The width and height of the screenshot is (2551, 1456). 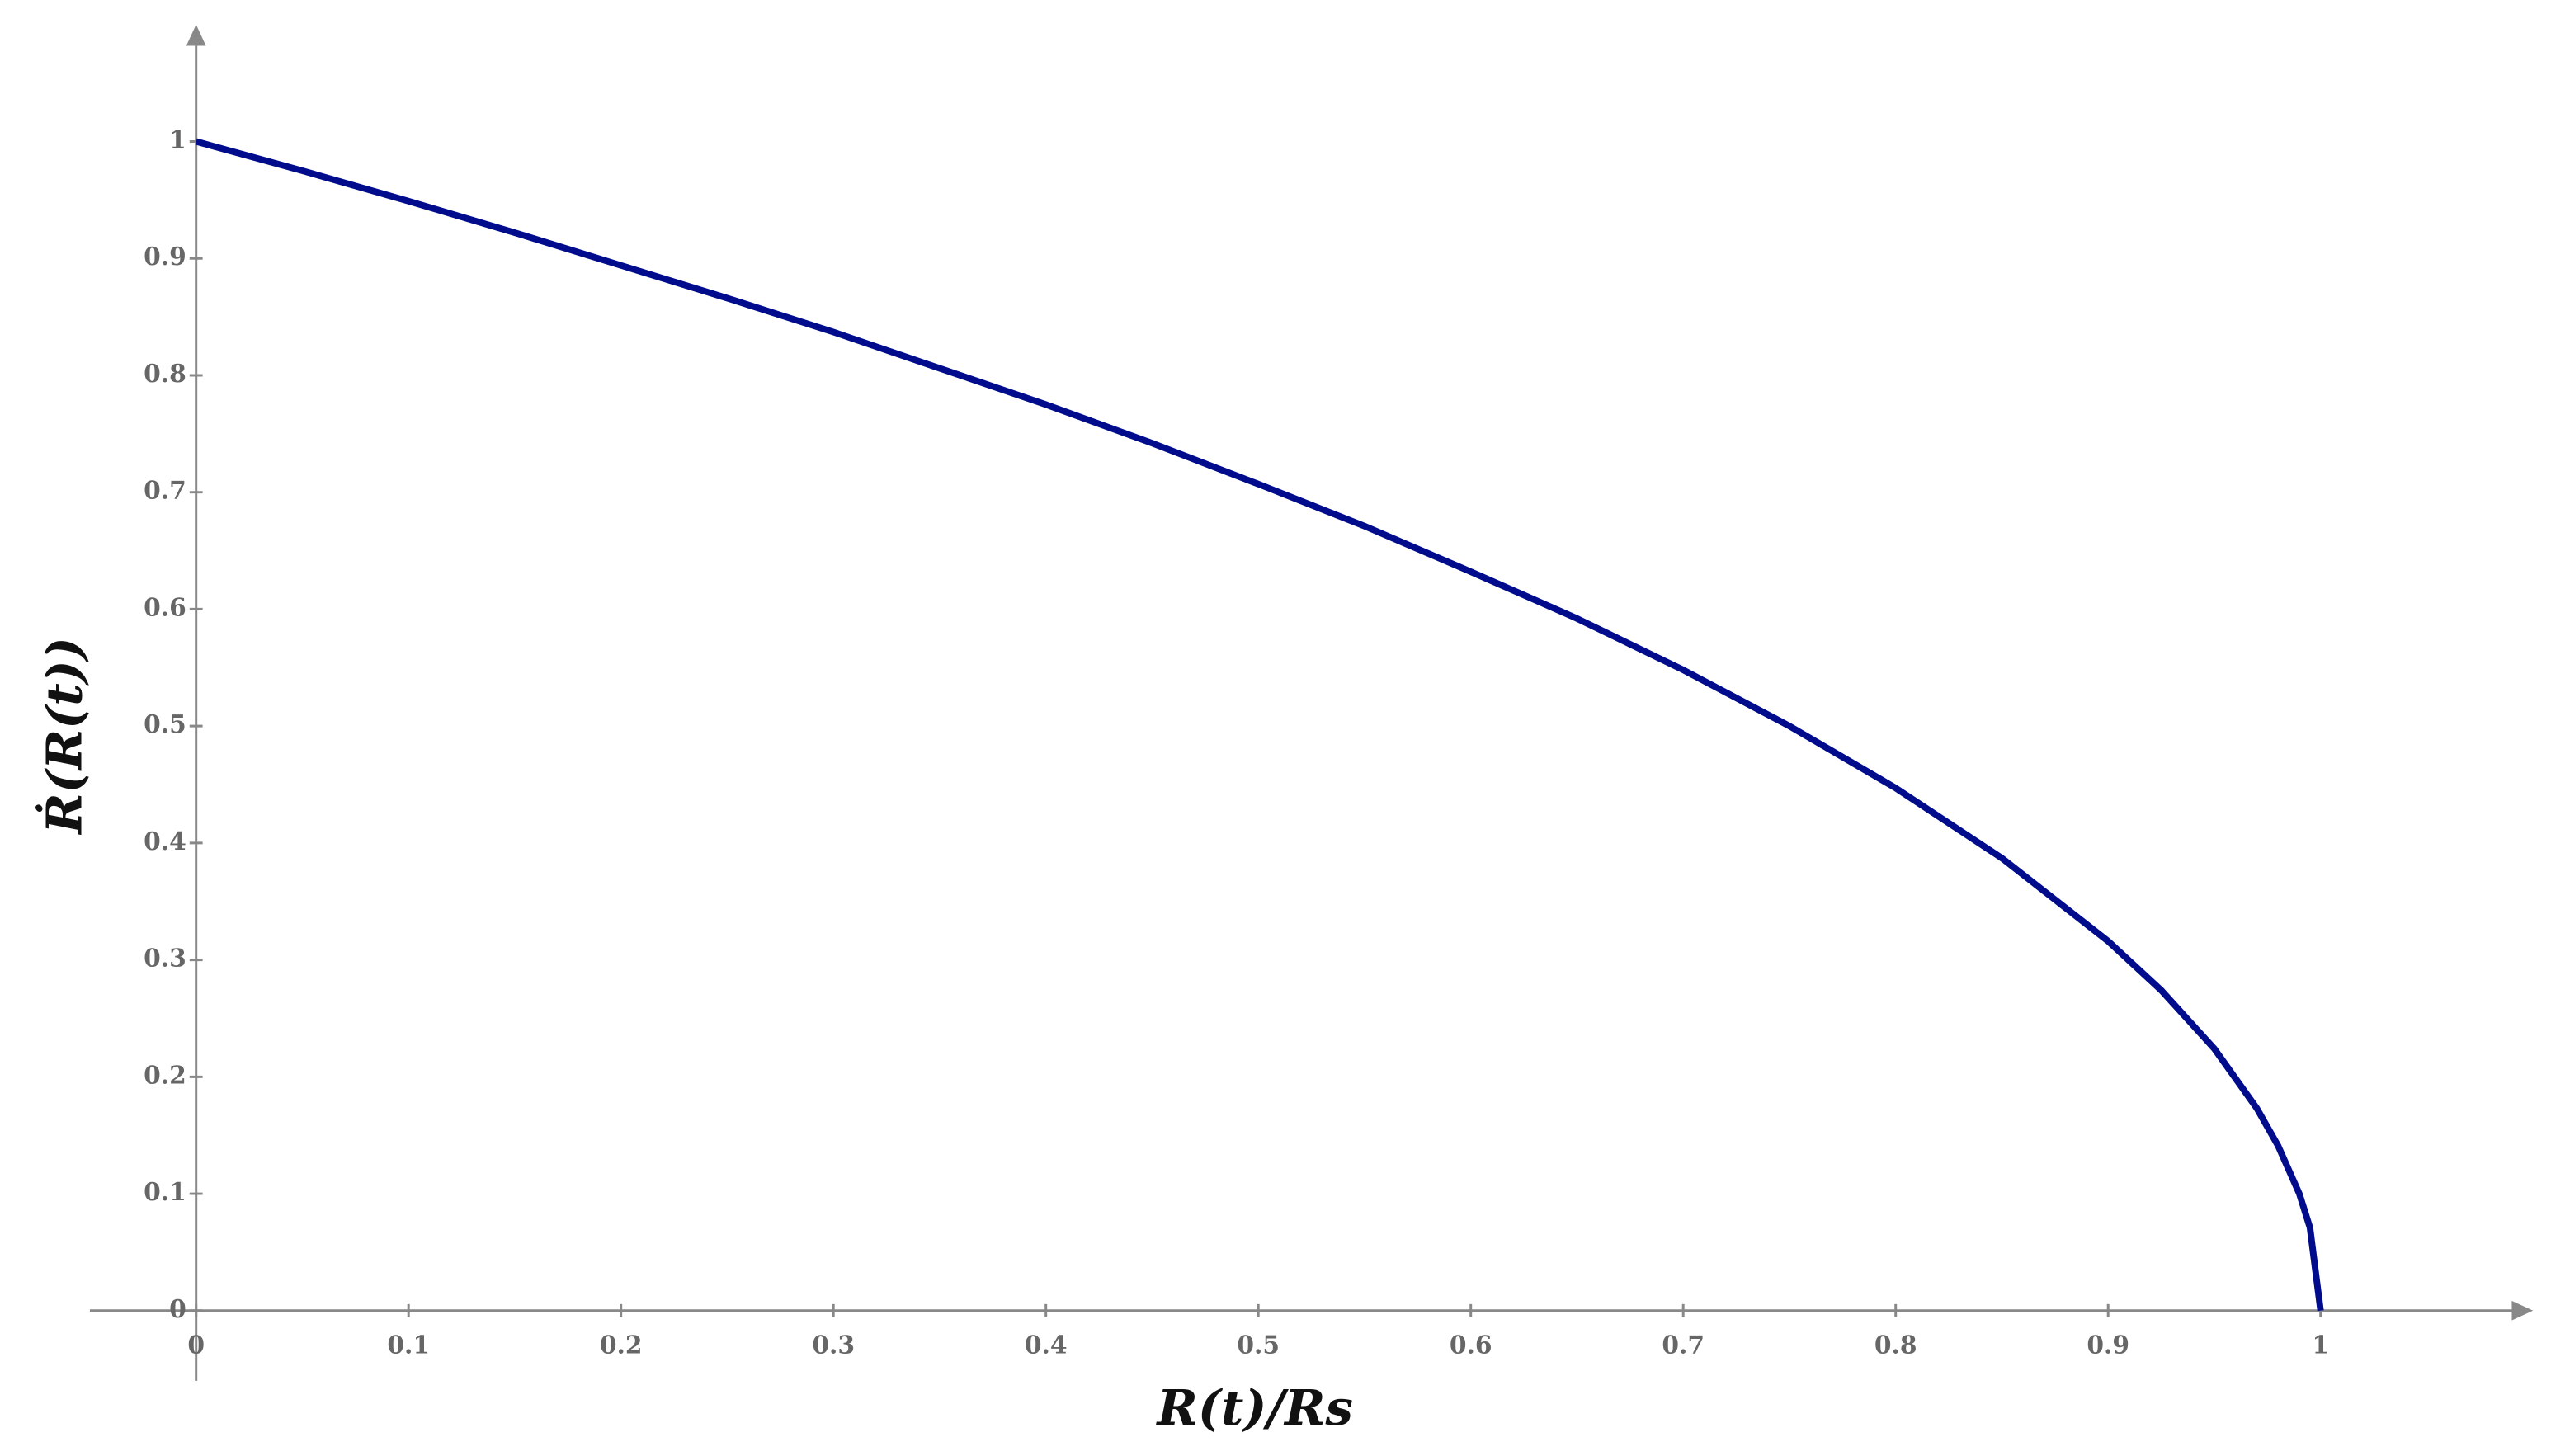 I want to click on y-tick-label: 0.6, so click(x=165, y=607).